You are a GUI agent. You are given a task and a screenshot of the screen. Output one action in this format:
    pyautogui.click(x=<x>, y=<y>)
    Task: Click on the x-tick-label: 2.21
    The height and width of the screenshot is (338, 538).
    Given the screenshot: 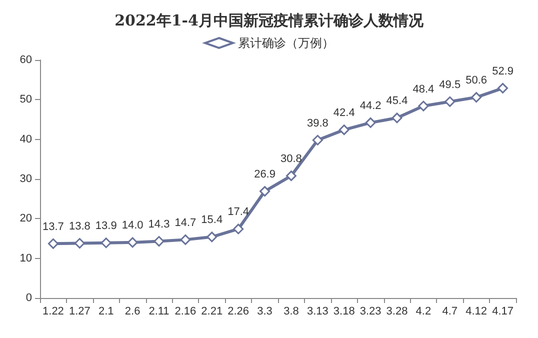 What is the action you would take?
    pyautogui.click(x=212, y=312)
    